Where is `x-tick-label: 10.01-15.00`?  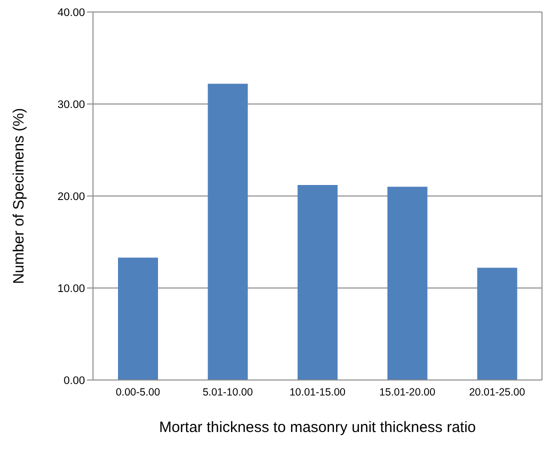
x-tick-label: 10.01-15.00 is located at coordinates (317, 392).